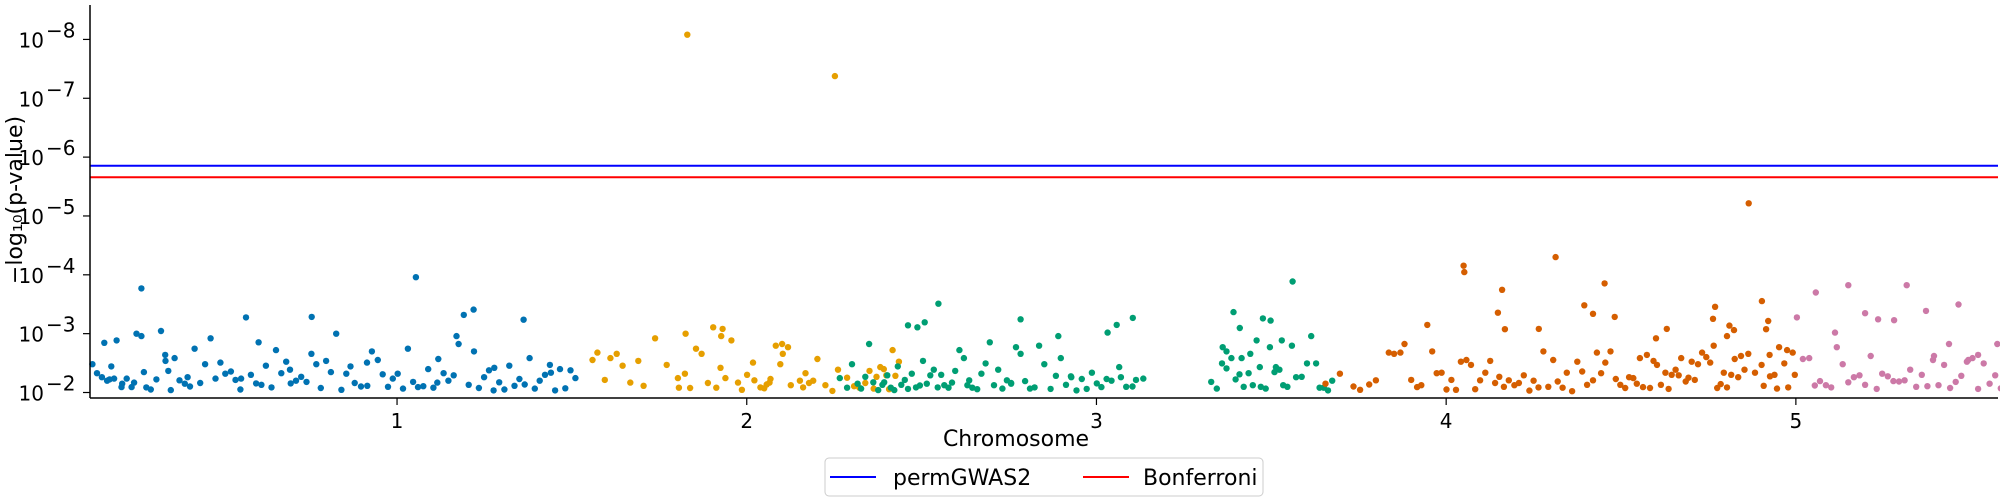 This screenshot has height=500, width=2000. I want to click on x-tick-label: 1, so click(397, 421).